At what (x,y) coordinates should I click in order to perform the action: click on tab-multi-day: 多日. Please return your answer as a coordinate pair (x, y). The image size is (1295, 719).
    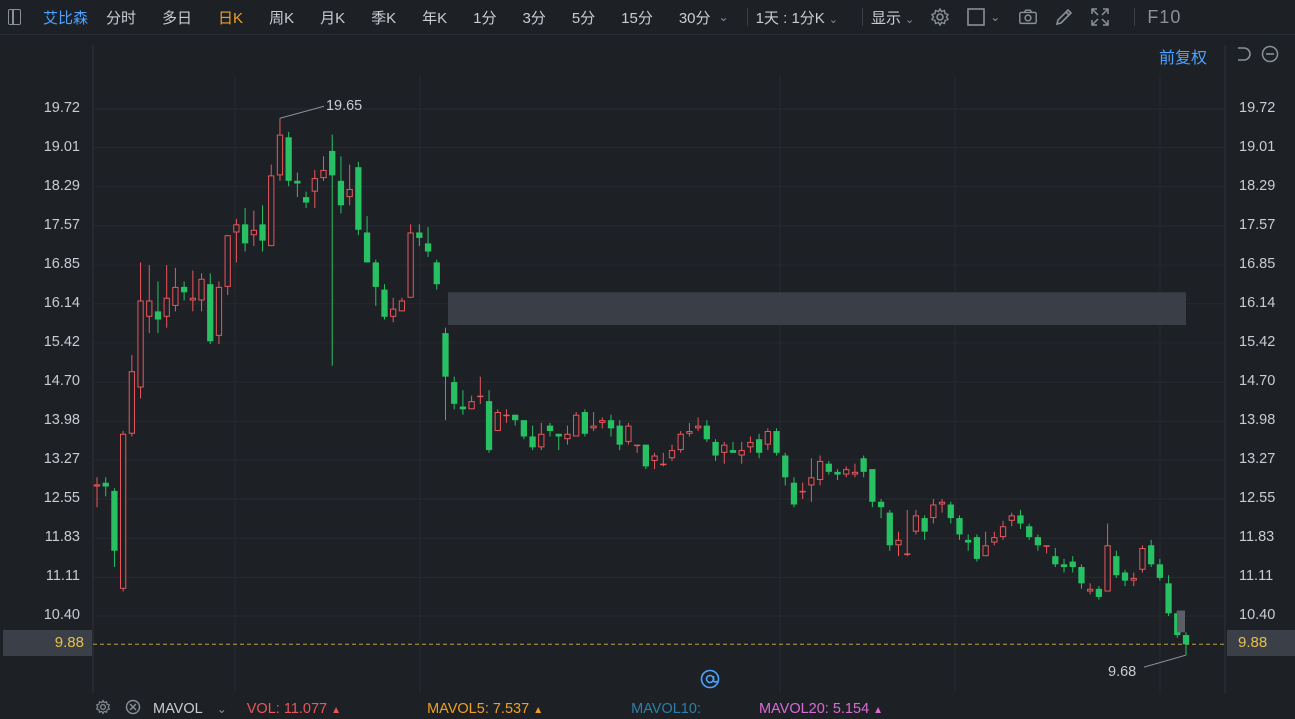
    Looking at the image, I should click on (177, 18).